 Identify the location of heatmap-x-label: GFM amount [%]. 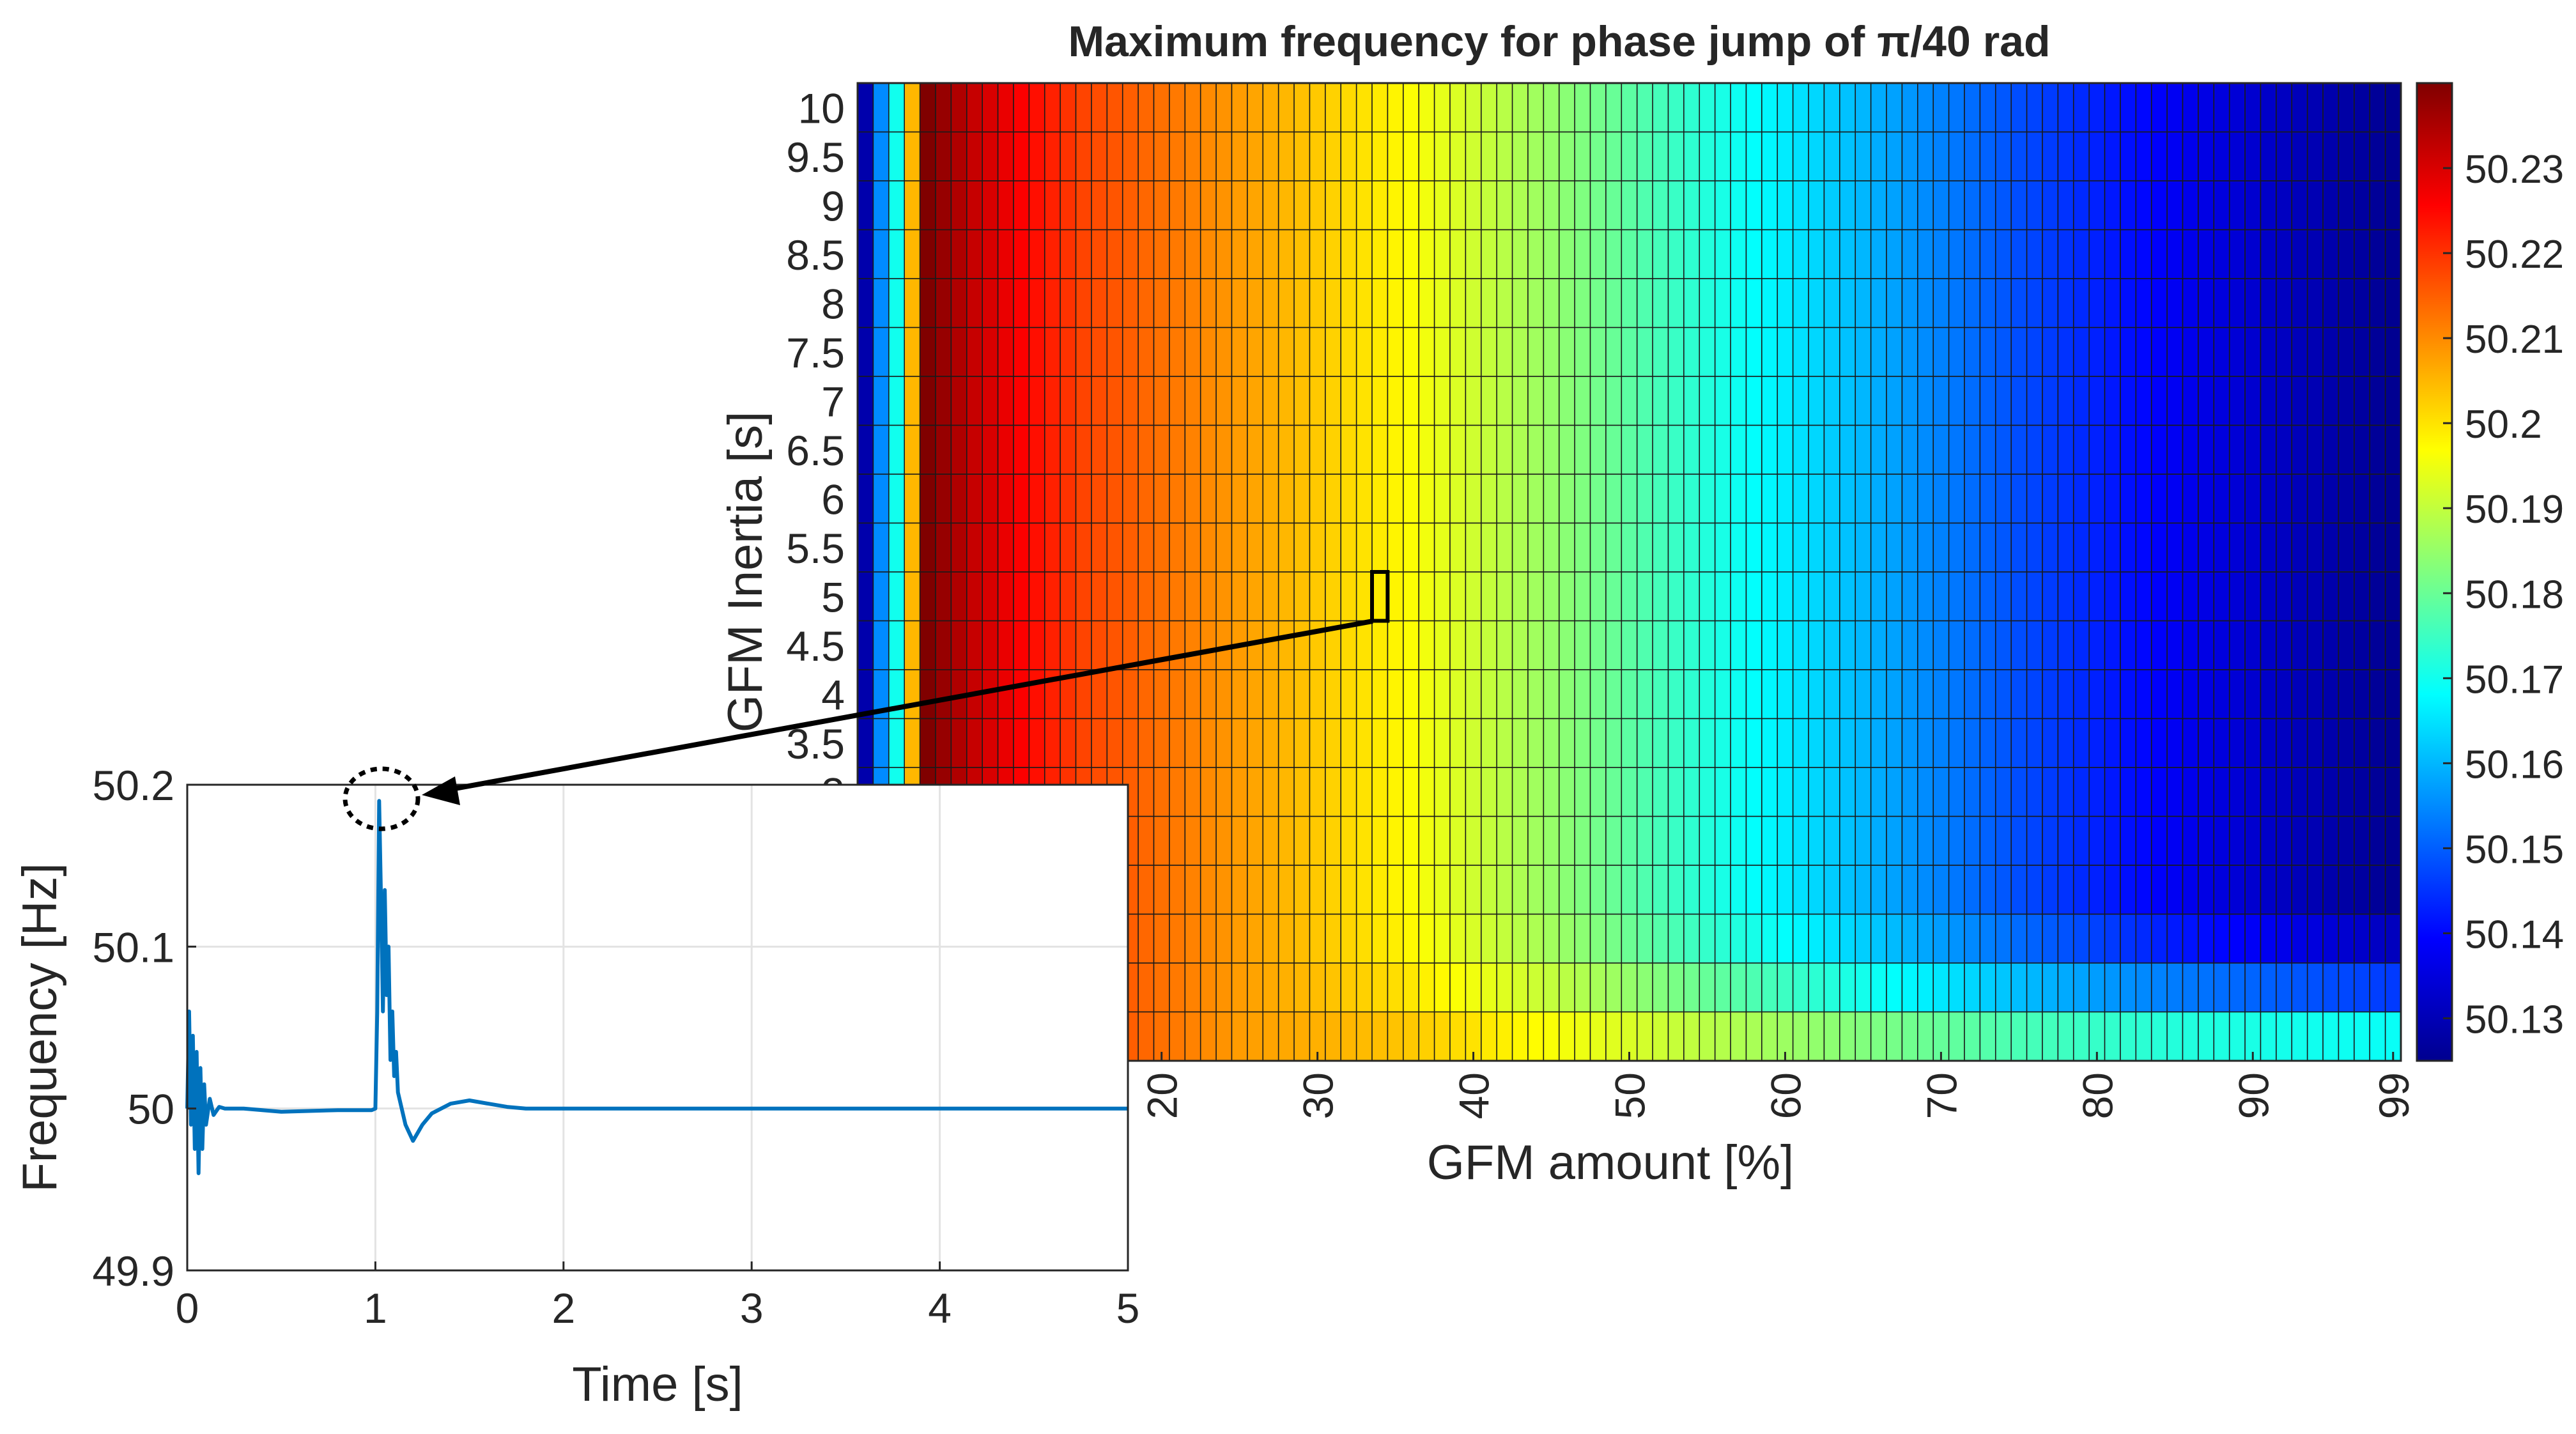
(1610, 1163).